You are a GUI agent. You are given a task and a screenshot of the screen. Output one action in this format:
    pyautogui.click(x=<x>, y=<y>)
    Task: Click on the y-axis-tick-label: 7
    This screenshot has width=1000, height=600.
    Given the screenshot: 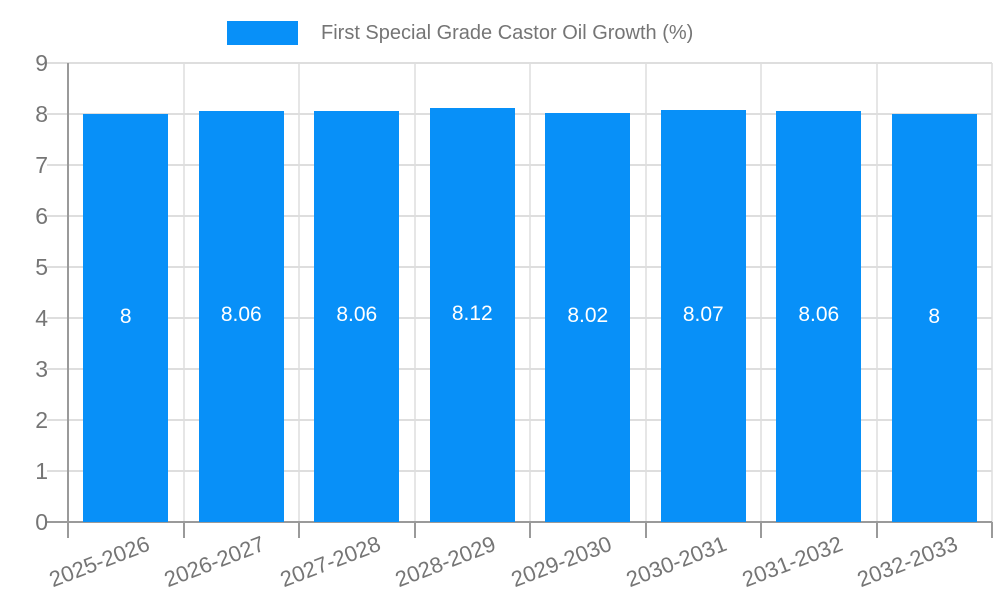 What is the action you would take?
    pyautogui.click(x=41, y=165)
    